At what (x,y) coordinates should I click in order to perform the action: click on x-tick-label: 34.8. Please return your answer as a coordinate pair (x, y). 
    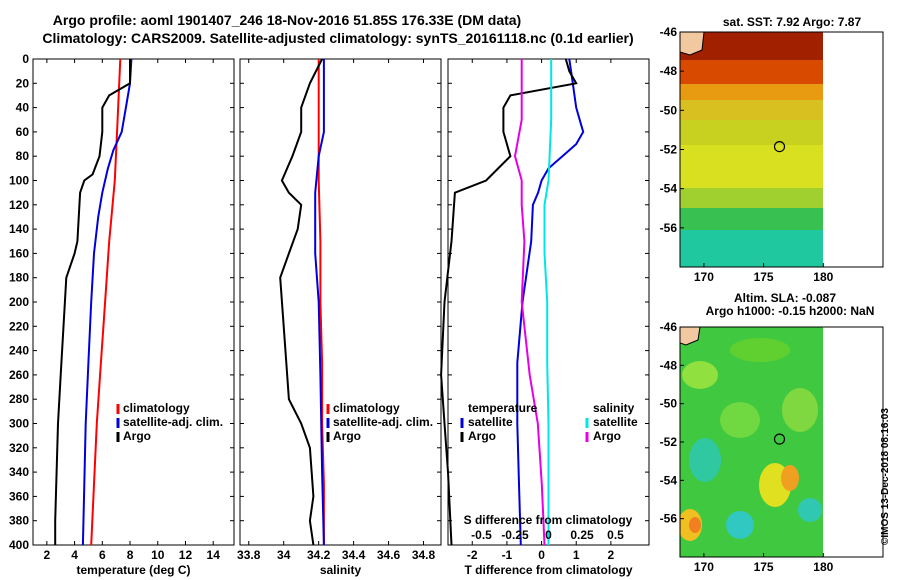
    Looking at the image, I should click on (424, 555).